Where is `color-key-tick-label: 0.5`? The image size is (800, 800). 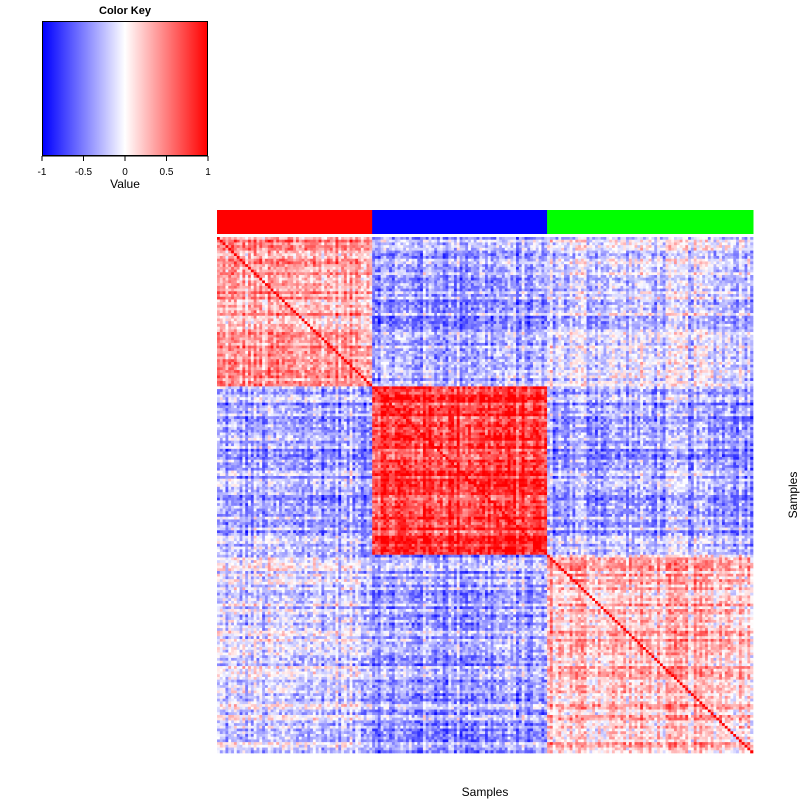 color-key-tick-label: 0.5 is located at coordinates (167, 172).